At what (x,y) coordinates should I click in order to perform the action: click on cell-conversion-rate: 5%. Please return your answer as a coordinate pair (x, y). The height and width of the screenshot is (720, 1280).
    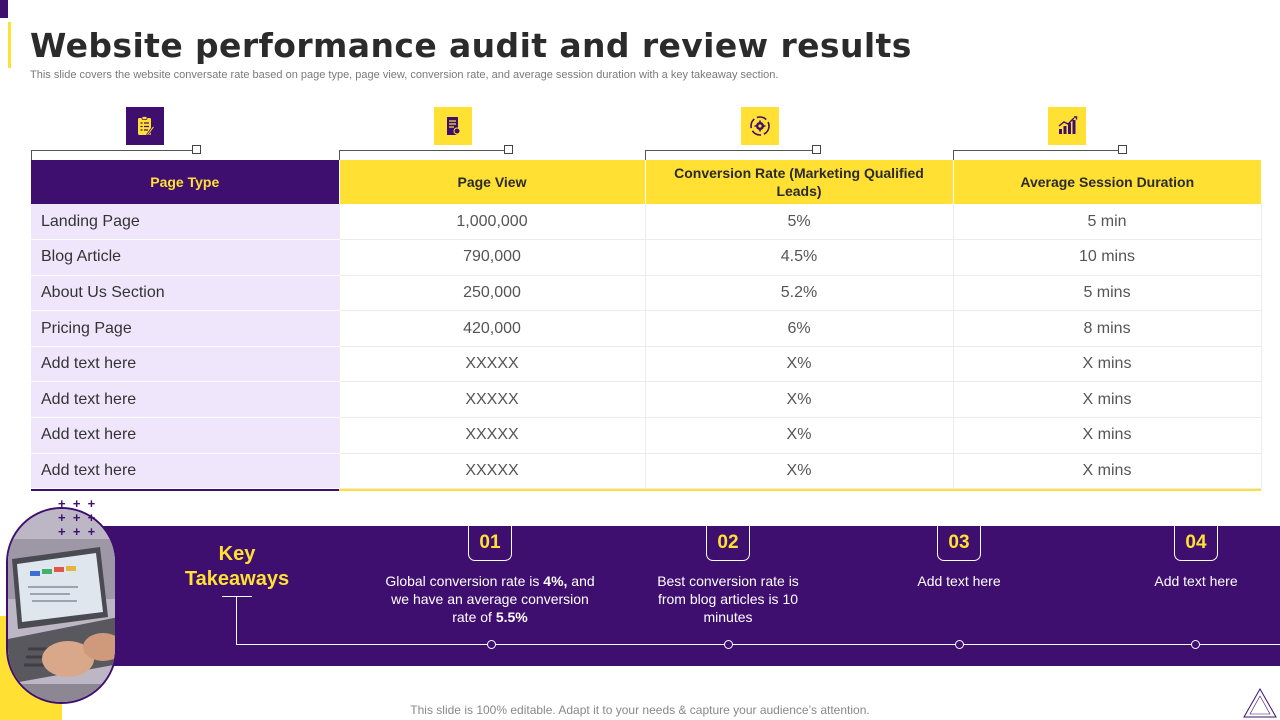
    Looking at the image, I should click on (798, 222).